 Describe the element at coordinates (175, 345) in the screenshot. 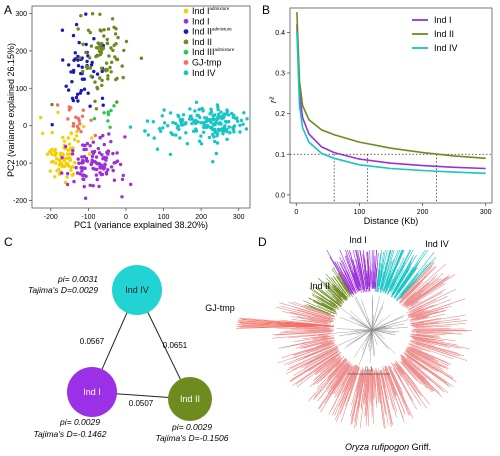

I see `fst-ind4-ind2: 0.0651` at that location.